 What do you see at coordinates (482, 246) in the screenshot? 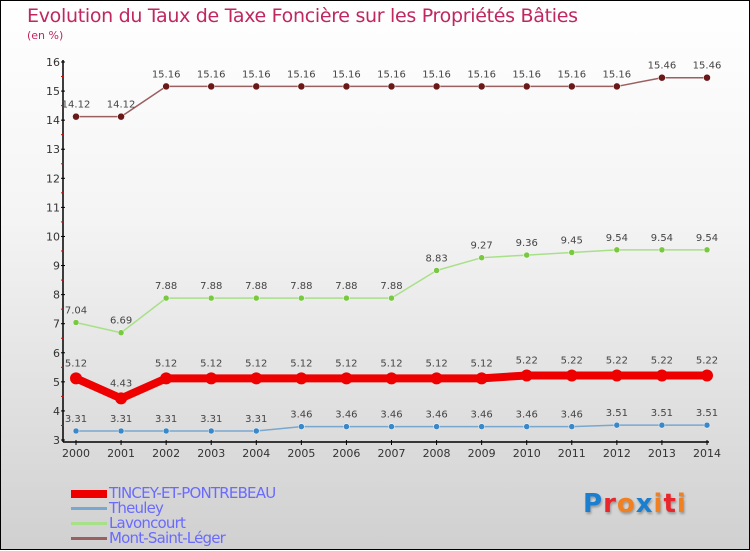
I see `data-label: 9.27` at bounding box center [482, 246].